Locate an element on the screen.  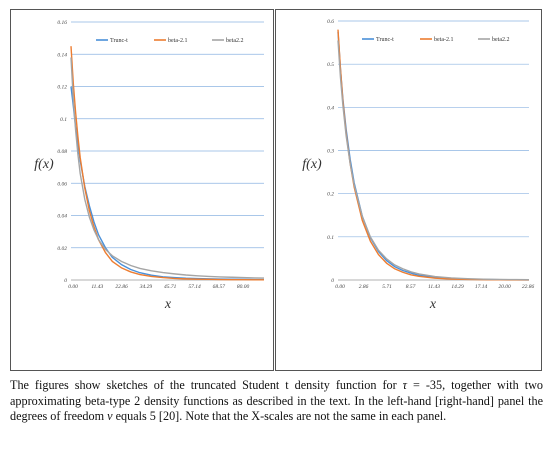
x-tick-label: 17.14 is located at coordinates (481, 286).